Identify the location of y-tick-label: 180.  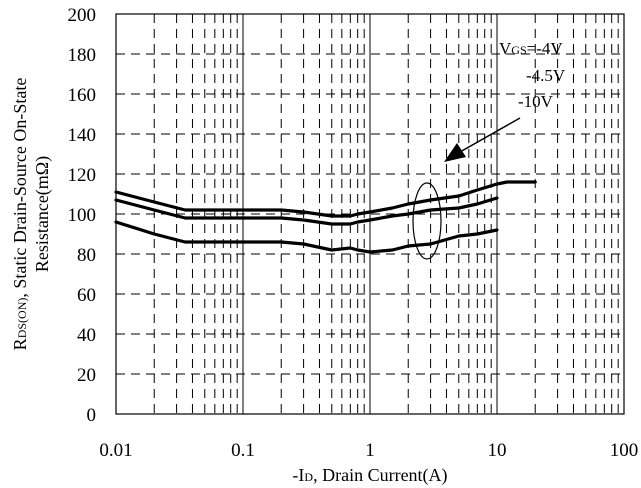
(82, 55).